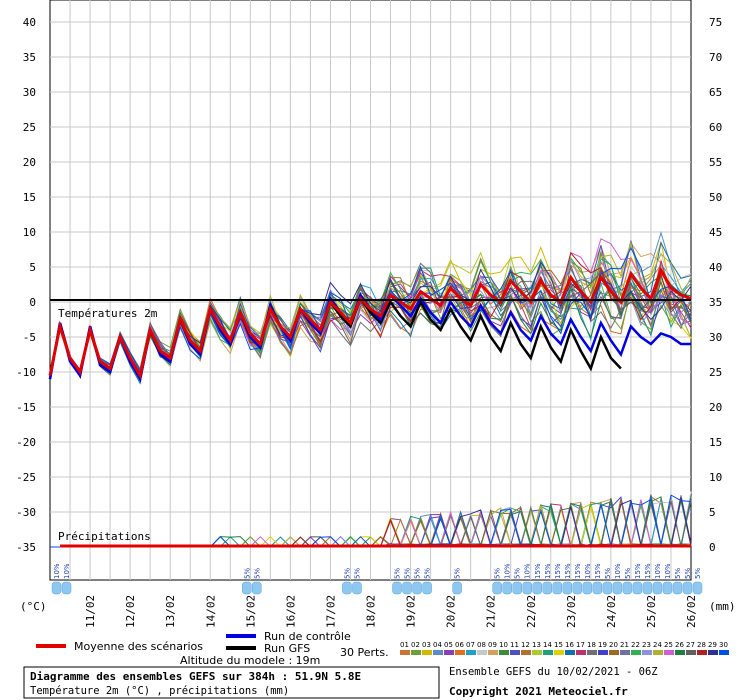  What do you see at coordinates (715, 92) in the screenshot?
I see `right-tick-label: 65` at bounding box center [715, 92].